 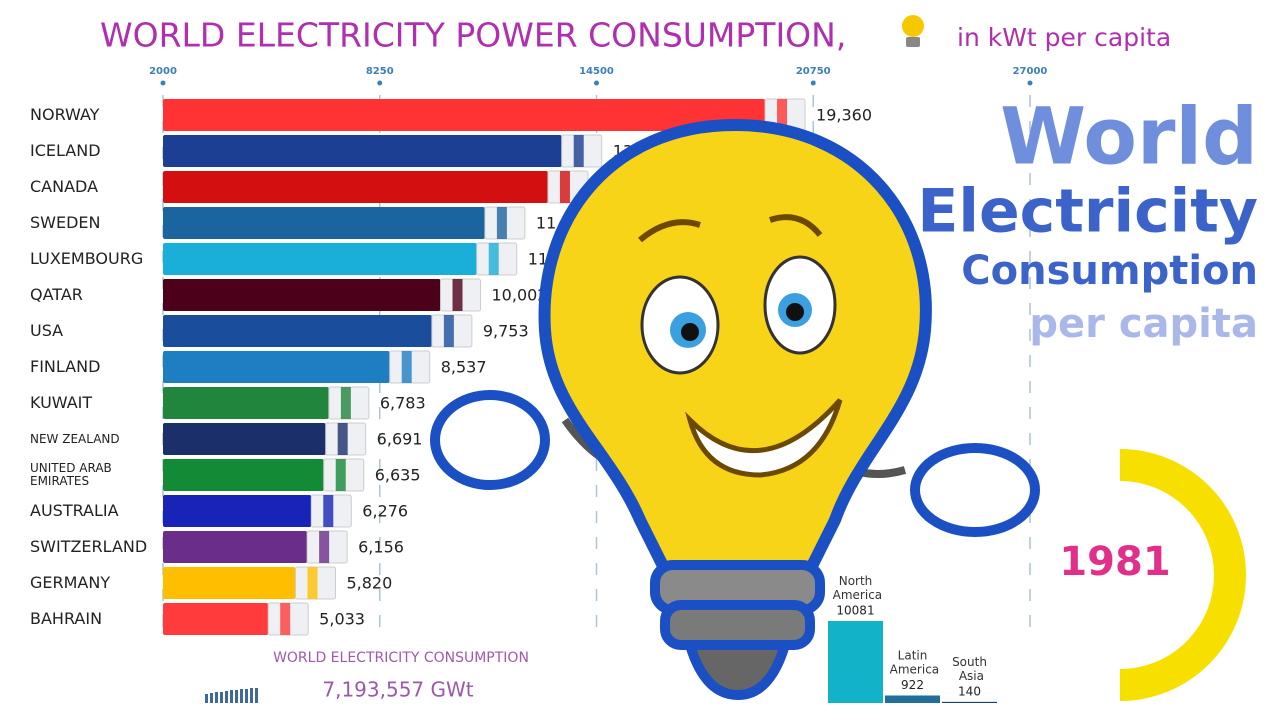 I want to click on value-label: 5,820, so click(x=369, y=583).